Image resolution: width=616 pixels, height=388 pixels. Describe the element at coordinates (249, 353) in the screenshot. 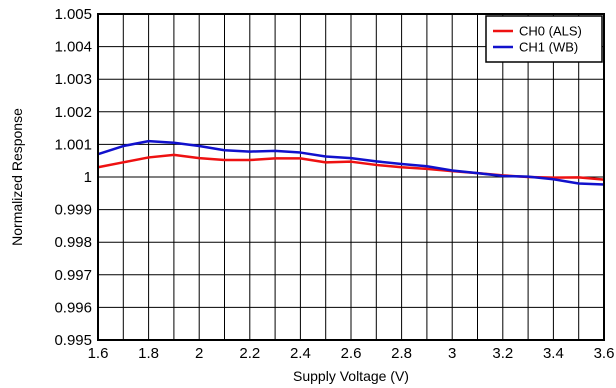

I see `x-tick-label: 2.2` at that location.